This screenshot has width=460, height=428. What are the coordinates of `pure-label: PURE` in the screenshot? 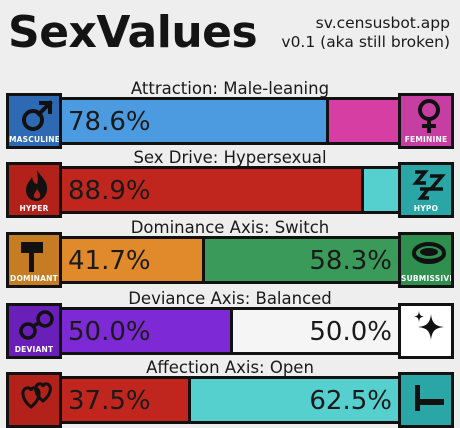 It's located at (426, 349).